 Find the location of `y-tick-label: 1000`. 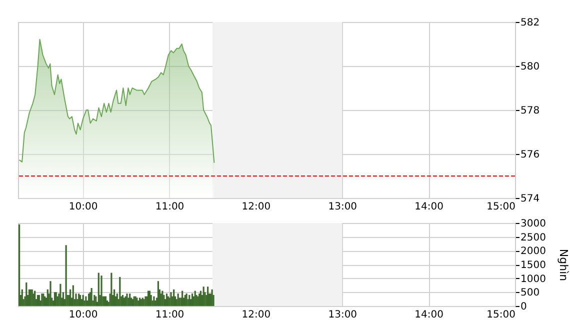

y-tick-label: 1000 is located at coordinates (533, 279).